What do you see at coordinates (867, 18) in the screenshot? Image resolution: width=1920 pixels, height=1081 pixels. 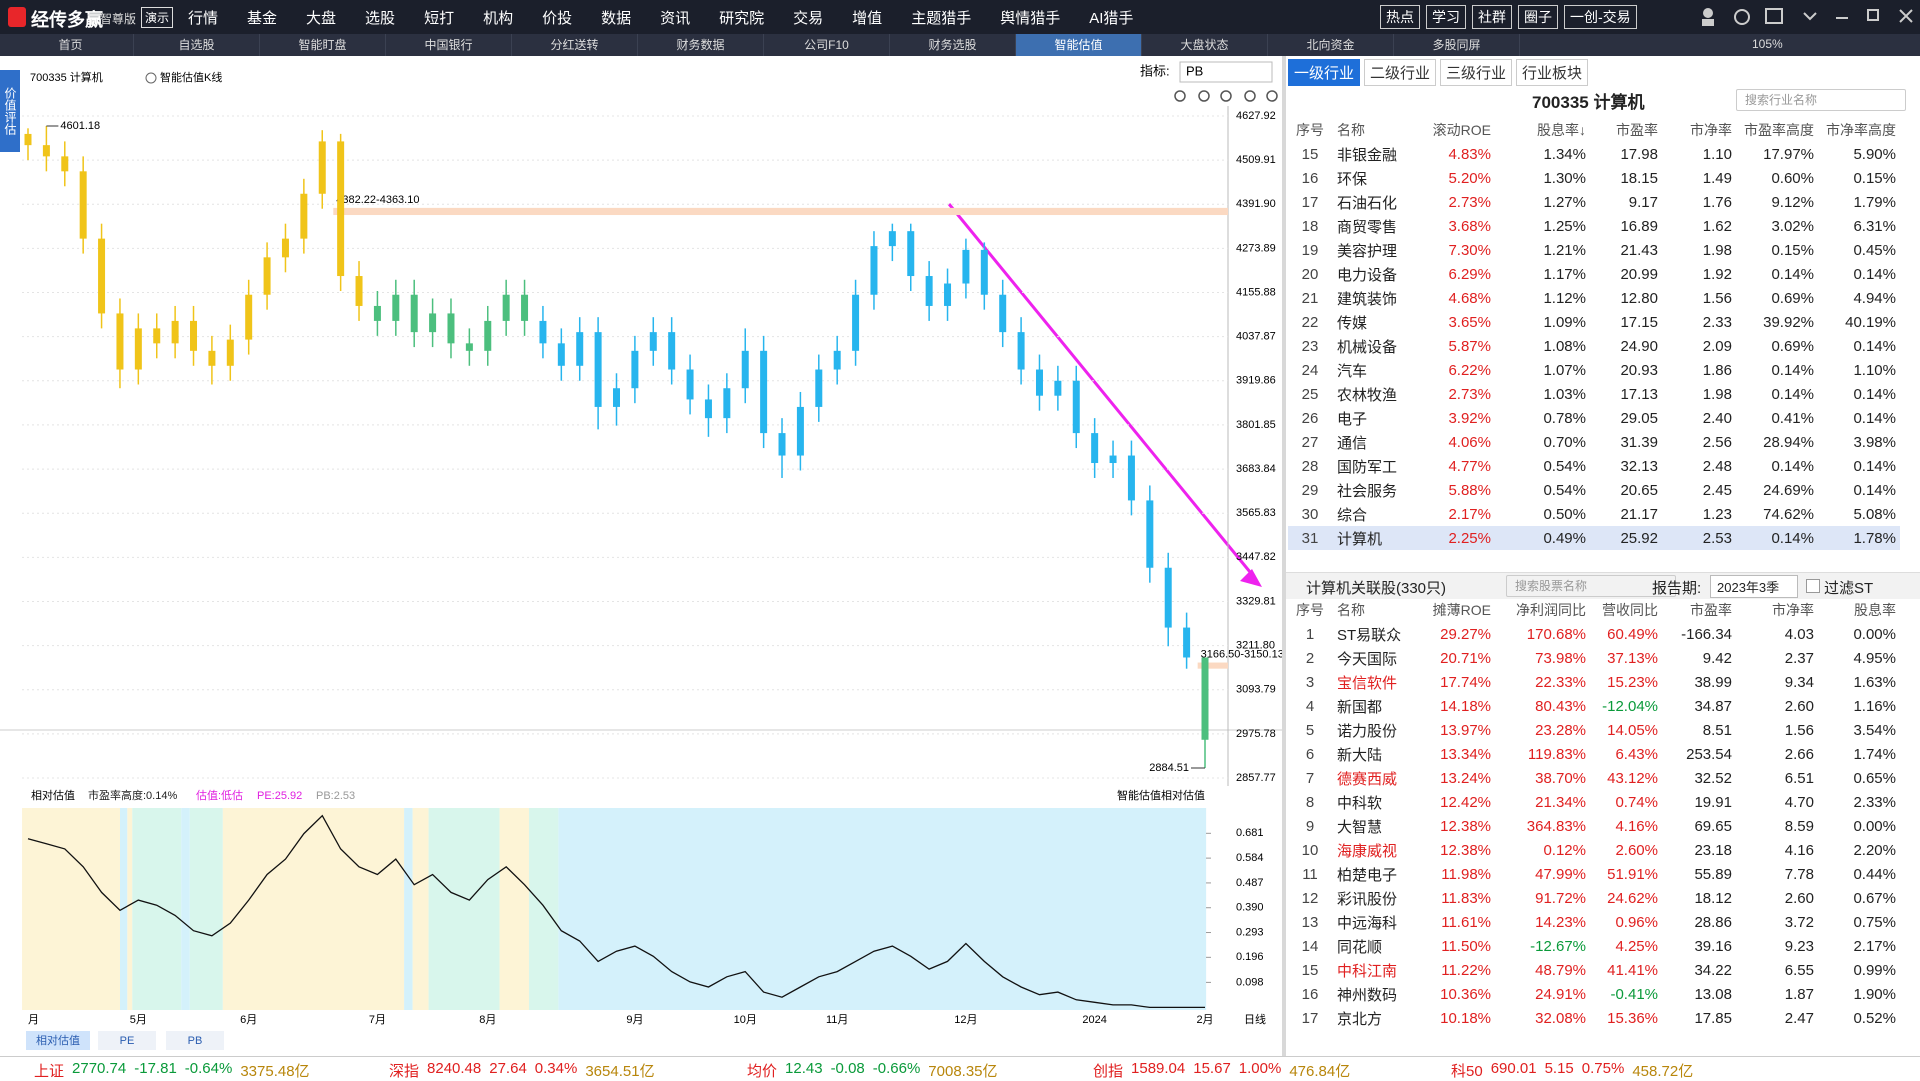 I see `menu-item: 增值` at bounding box center [867, 18].